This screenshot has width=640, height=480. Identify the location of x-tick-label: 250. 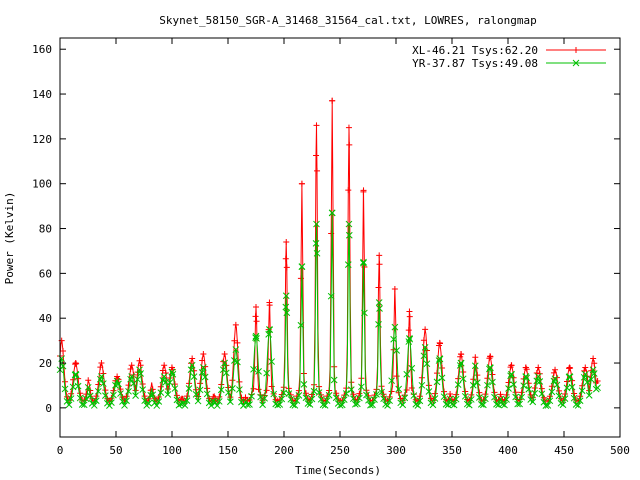
(340, 450).